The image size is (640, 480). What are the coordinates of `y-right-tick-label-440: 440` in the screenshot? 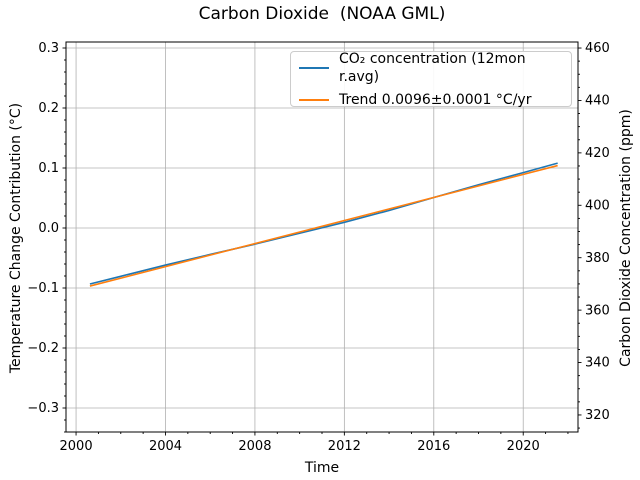 It's located at (597, 101).